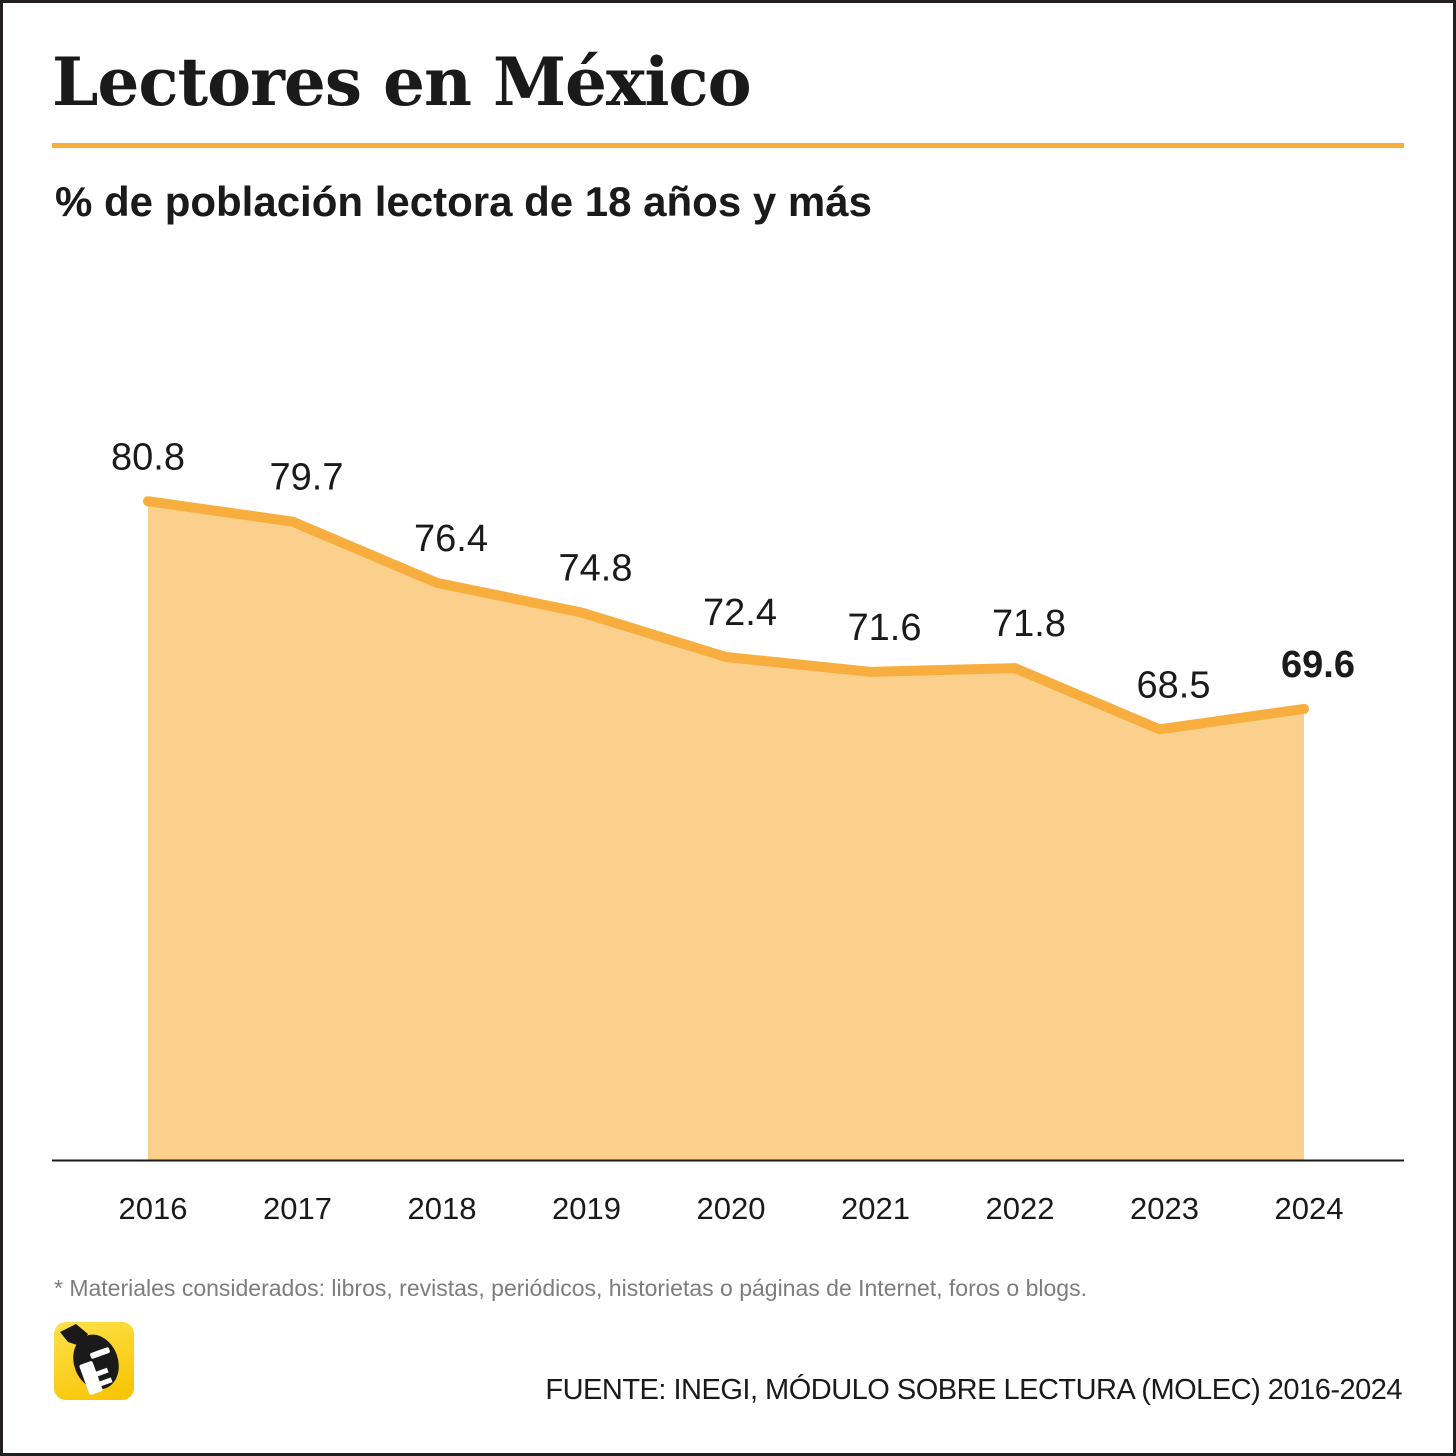 The image size is (1456, 1456). I want to click on value-label-2019: 74.8, so click(596, 569).